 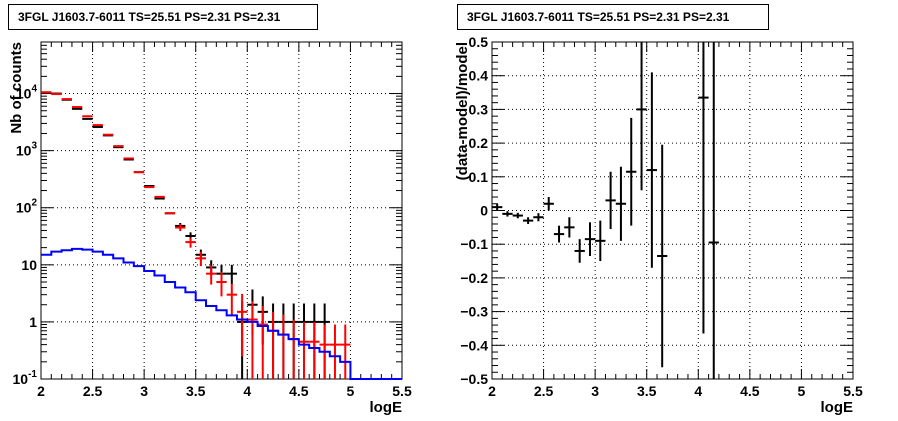 I want to click on y-tick-label: −0.2, so click(x=474, y=278).